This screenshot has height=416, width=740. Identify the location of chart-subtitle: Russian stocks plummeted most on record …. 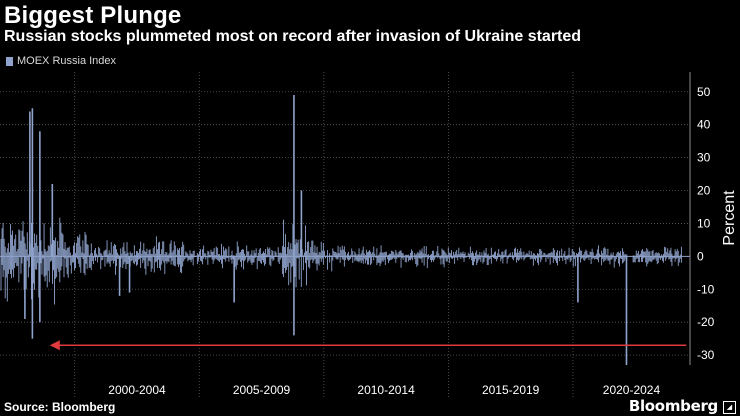
(293, 36).